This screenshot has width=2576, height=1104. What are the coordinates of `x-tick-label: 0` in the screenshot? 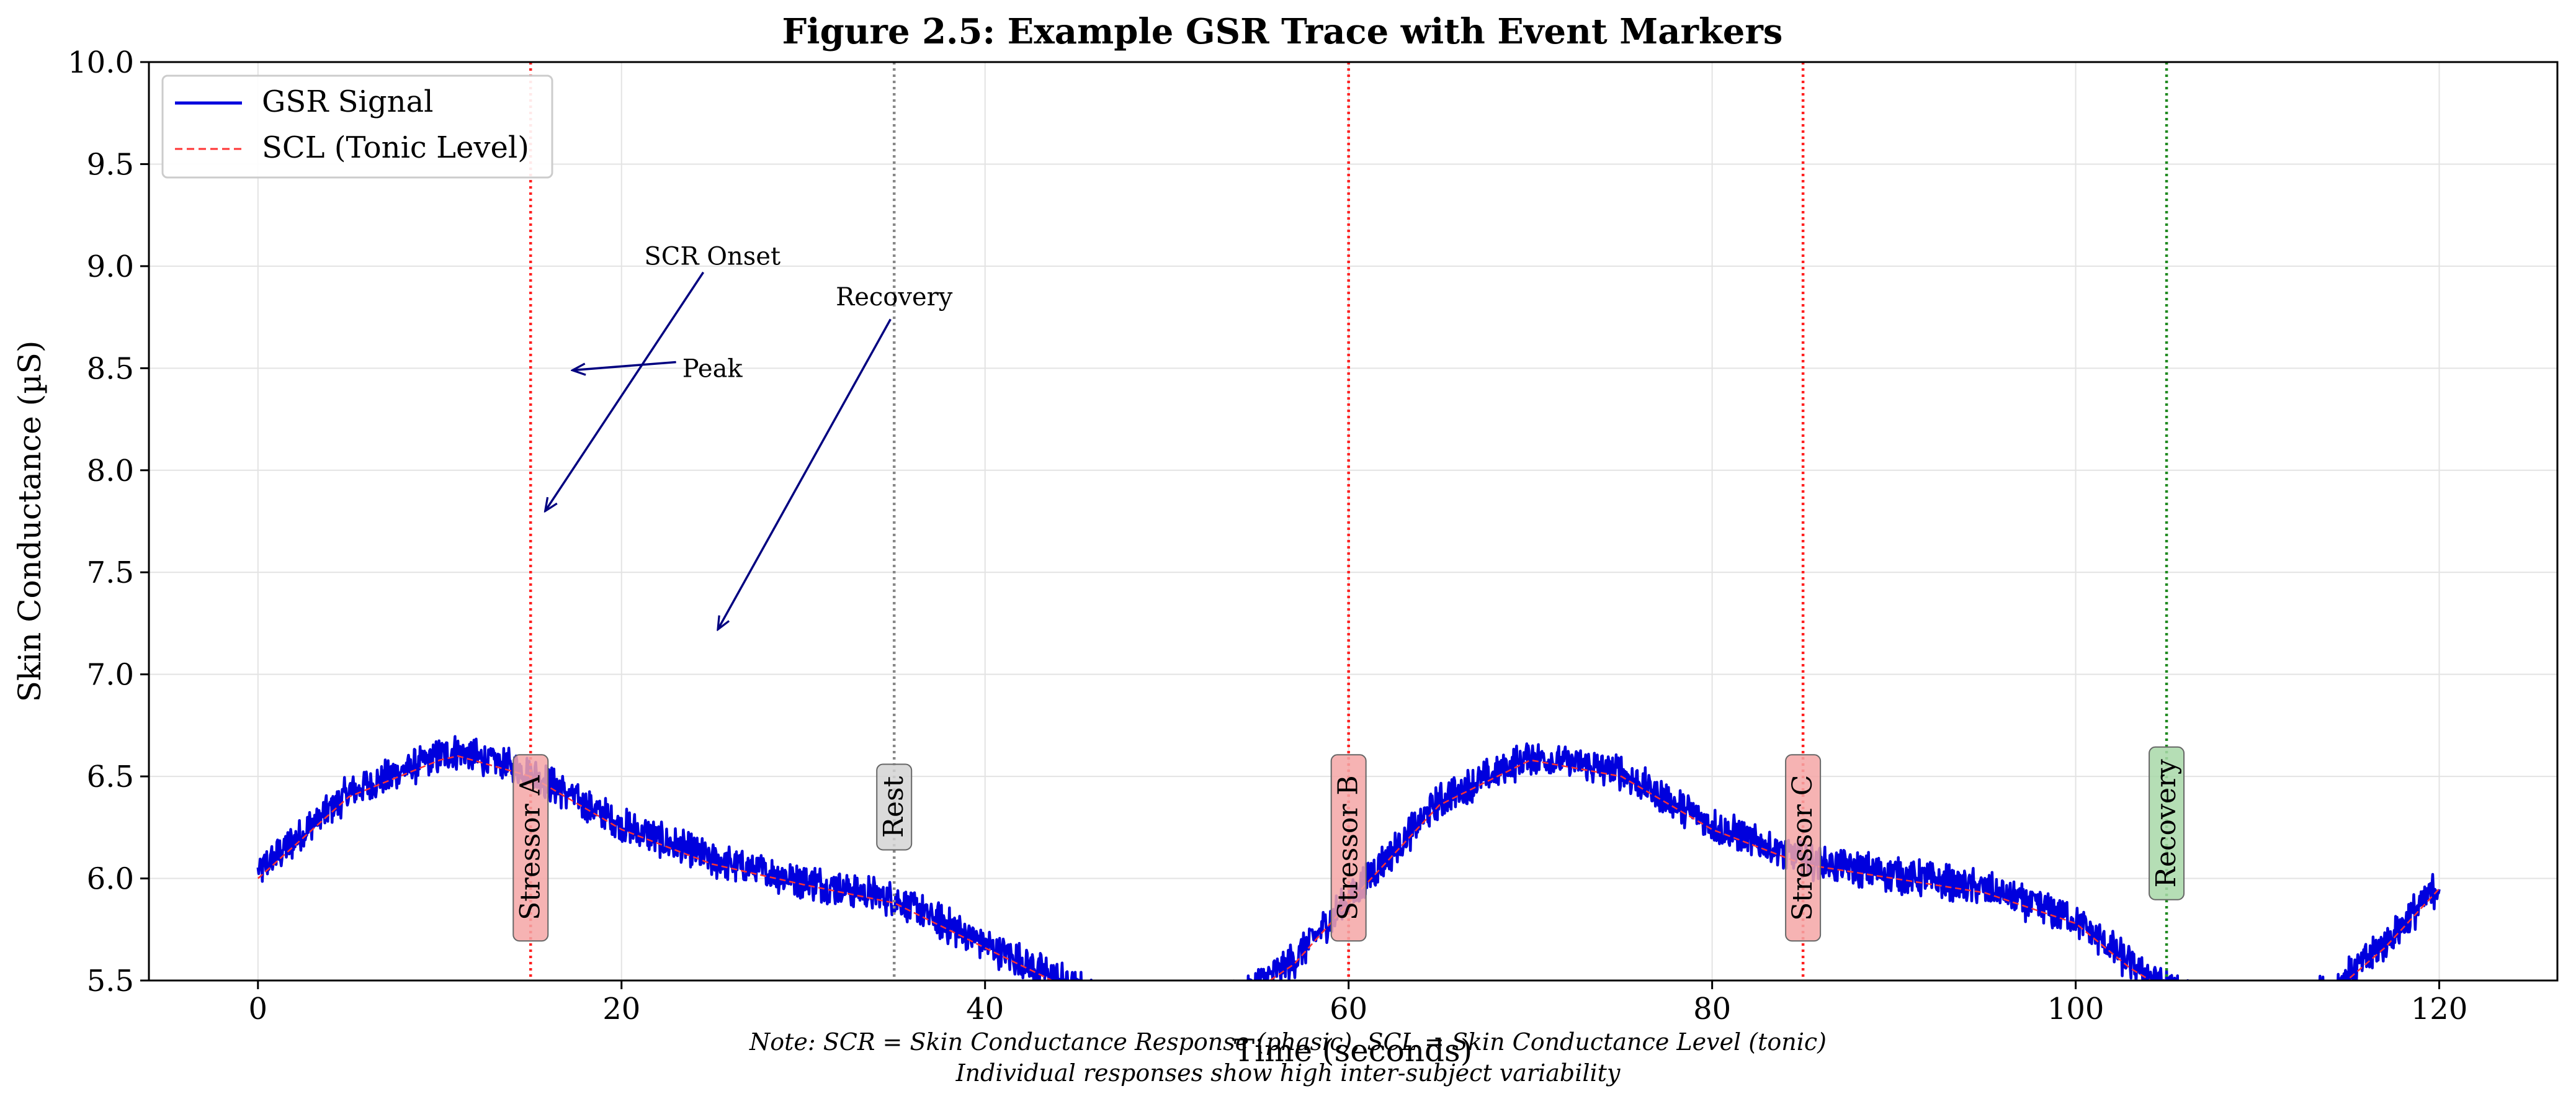 It's located at (258, 1009).